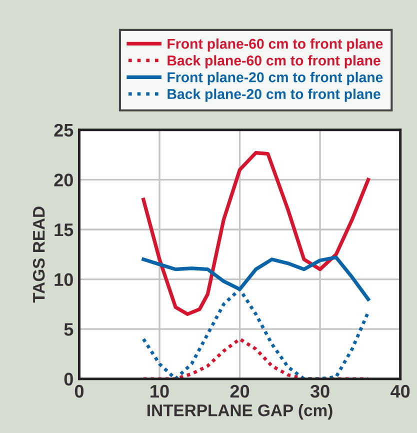 The height and width of the screenshot is (433, 417). What do you see at coordinates (274, 95) in the screenshot?
I see `legend-label: Back plane-20 cm to front plane` at bounding box center [274, 95].